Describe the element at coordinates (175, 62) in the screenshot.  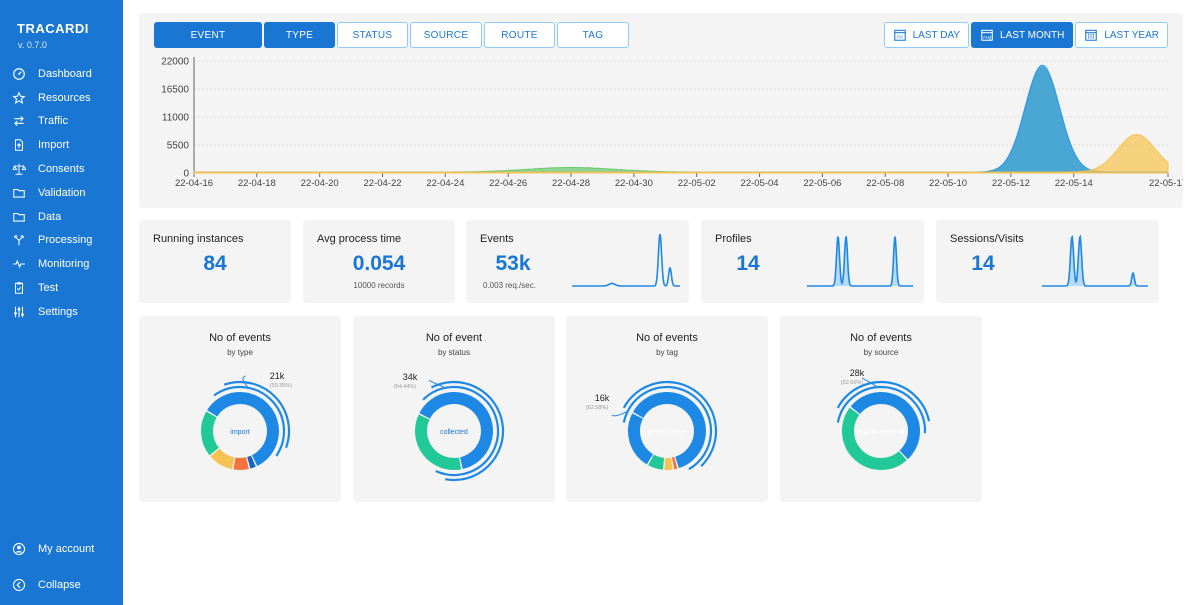
I see `y-tick-label: 22000` at that location.